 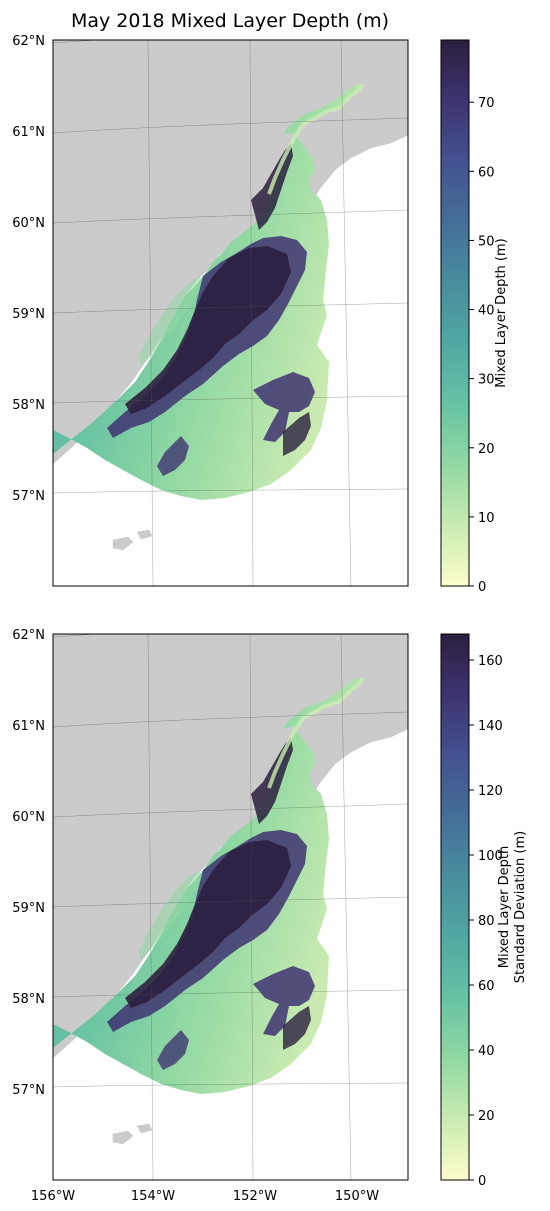 What do you see at coordinates (501, 312) in the screenshot?
I see `colorbar-label: Mixed Layer Depth (m)` at bounding box center [501, 312].